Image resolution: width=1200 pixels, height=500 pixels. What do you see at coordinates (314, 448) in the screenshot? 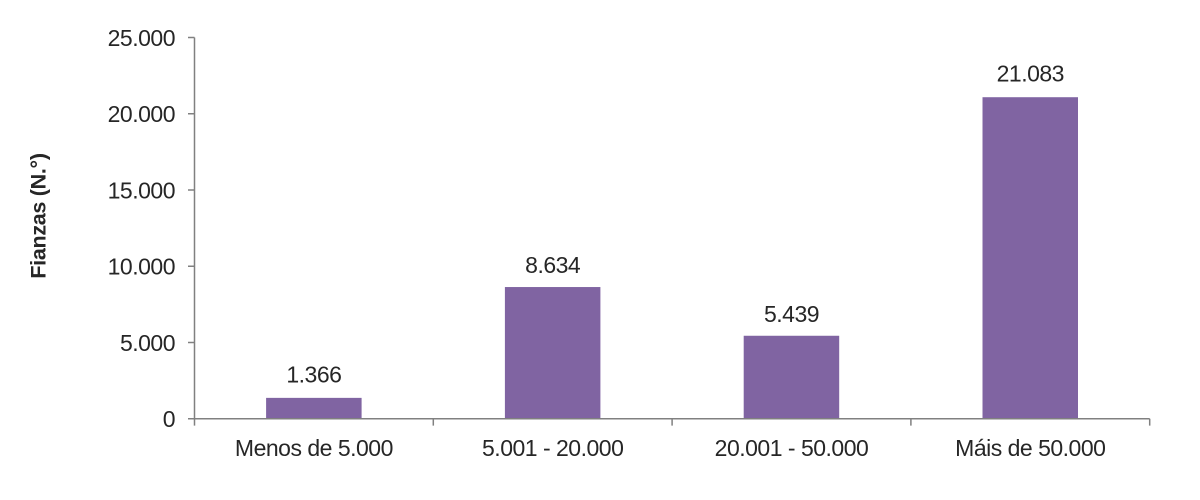
I see `svg-text: Menos de 5.000` at bounding box center [314, 448].